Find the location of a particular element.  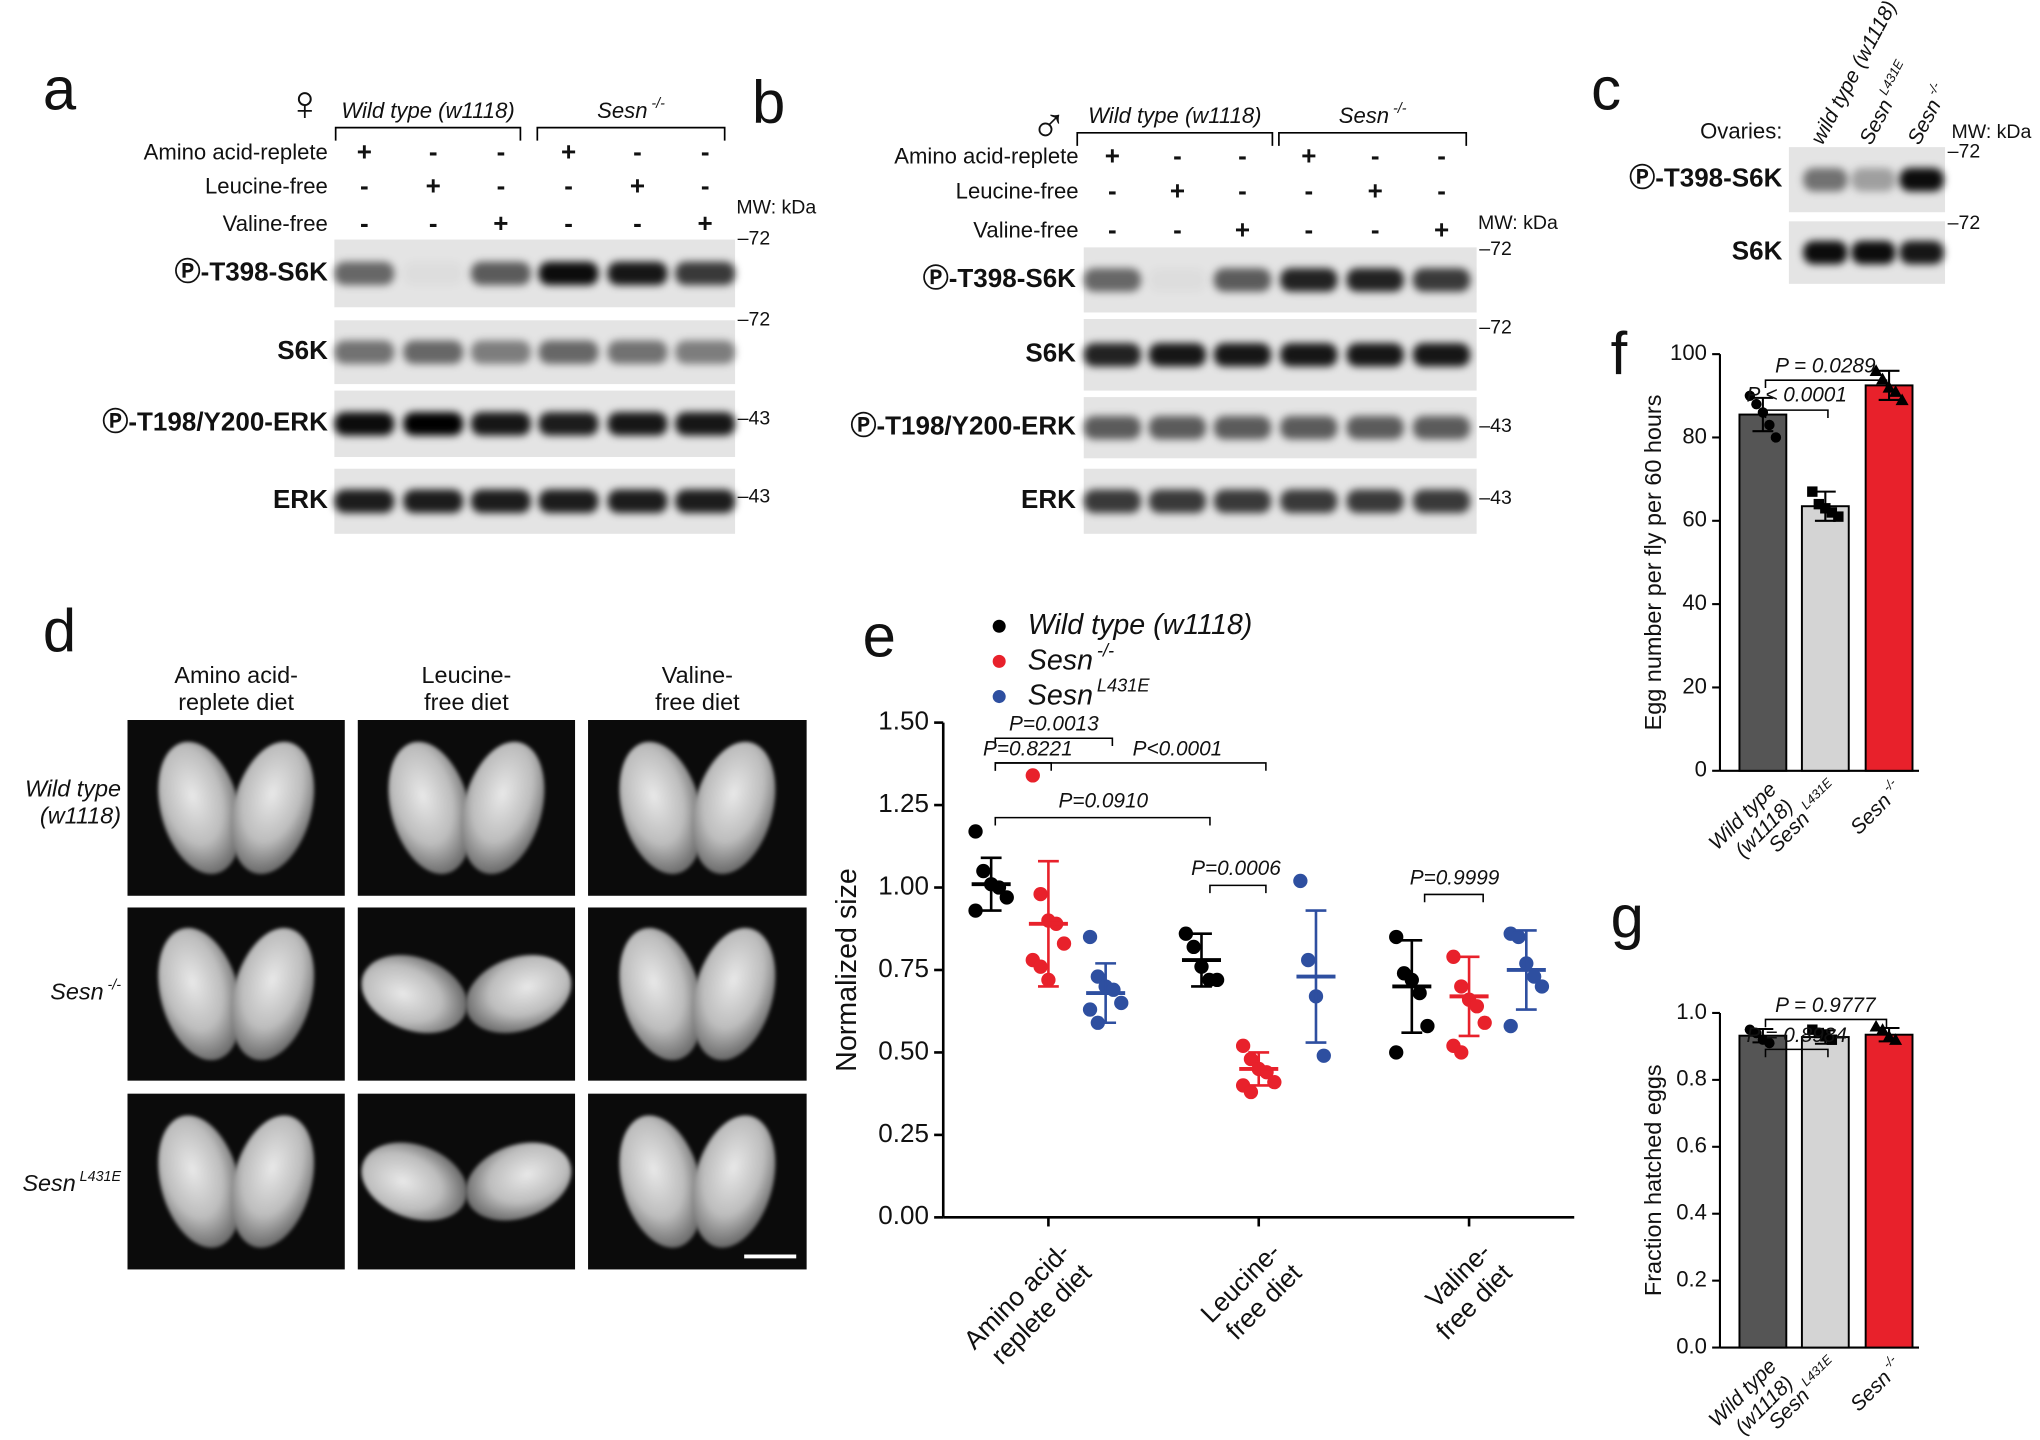

blot-label: Ⓟ-T398-S6K is located at coordinates (999, 278).